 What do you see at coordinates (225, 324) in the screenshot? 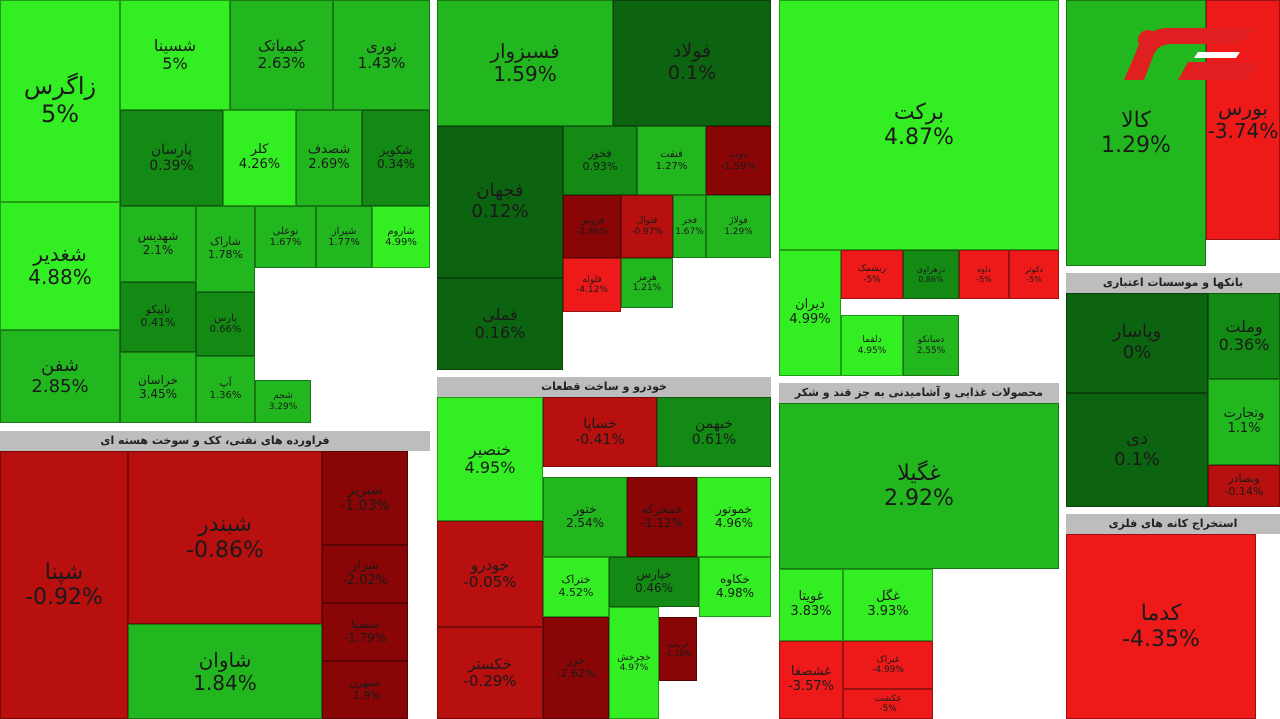
I see `stock-tile: پارس 0.66%` at bounding box center [225, 324].